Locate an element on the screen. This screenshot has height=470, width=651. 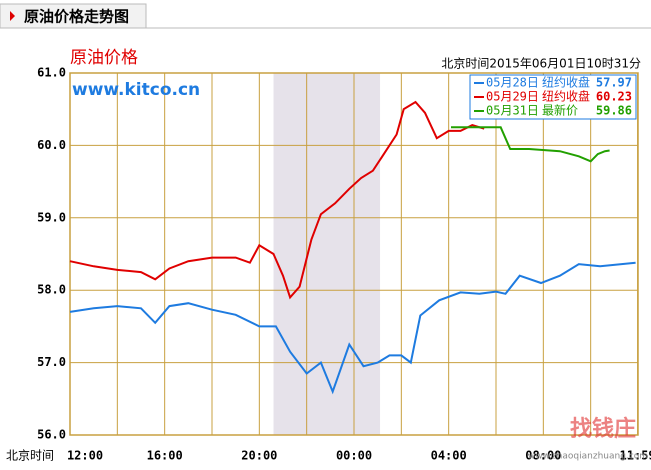
x-tick-label: 16:00 is located at coordinates (165, 456).